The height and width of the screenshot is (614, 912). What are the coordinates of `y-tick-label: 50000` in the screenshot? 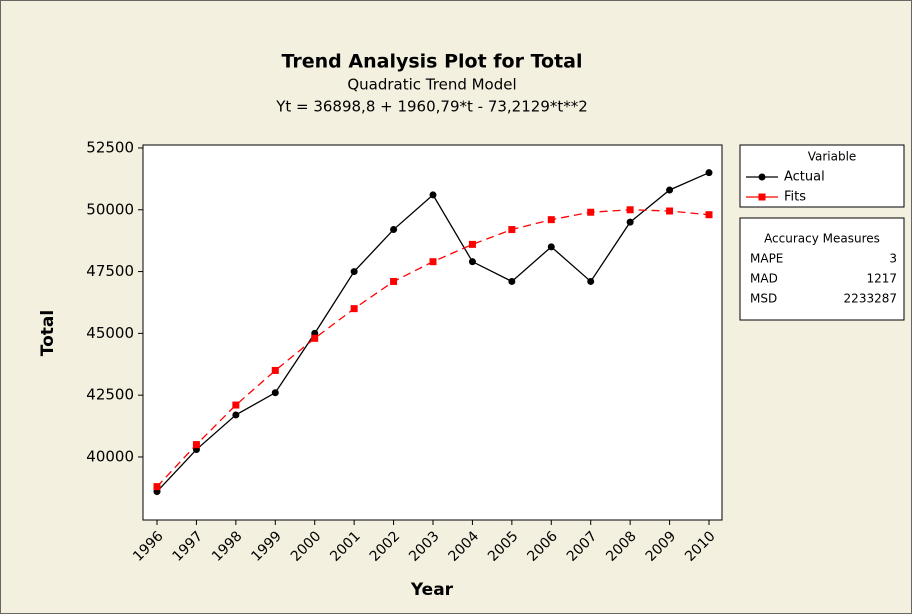 It's located at (110, 209).